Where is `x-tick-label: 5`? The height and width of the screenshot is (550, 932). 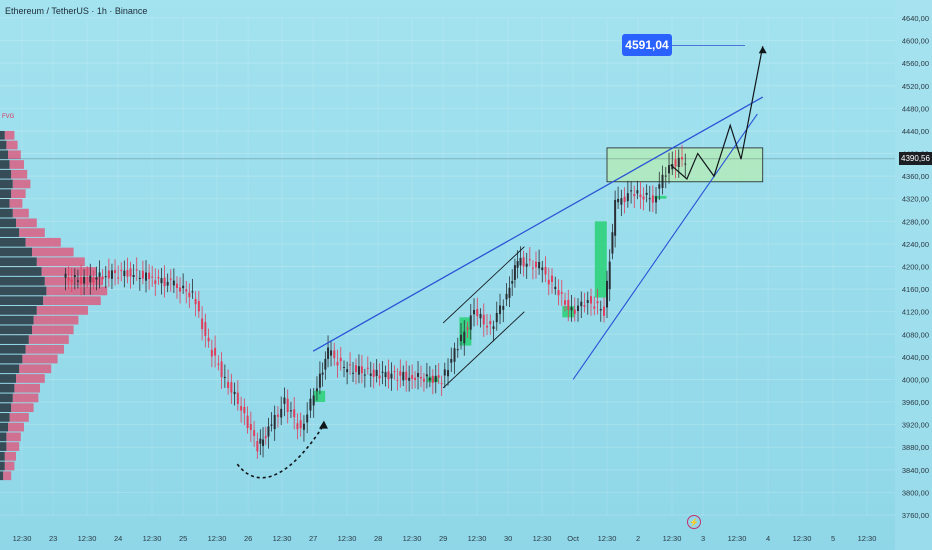 x-tick-label: 5 is located at coordinates (833, 538).